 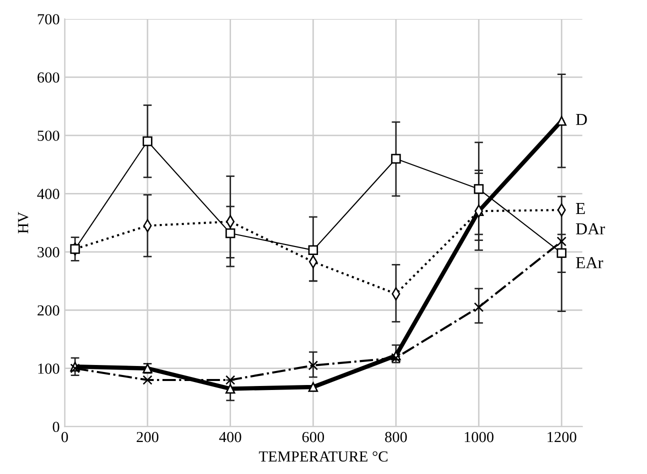 I want to click on series-label: EAr, so click(x=590, y=262).